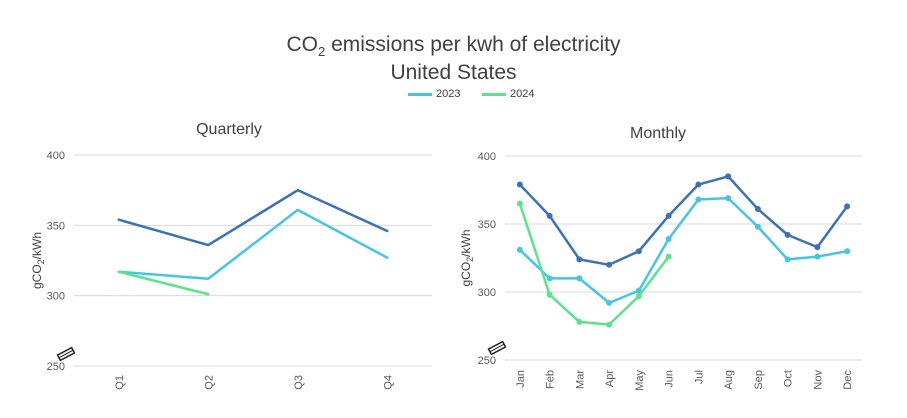 The height and width of the screenshot is (418, 907). What do you see at coordinates (729, 380) in the screenshot?
I see `x-tick-label: Aug` at bounding box center [729, 380].